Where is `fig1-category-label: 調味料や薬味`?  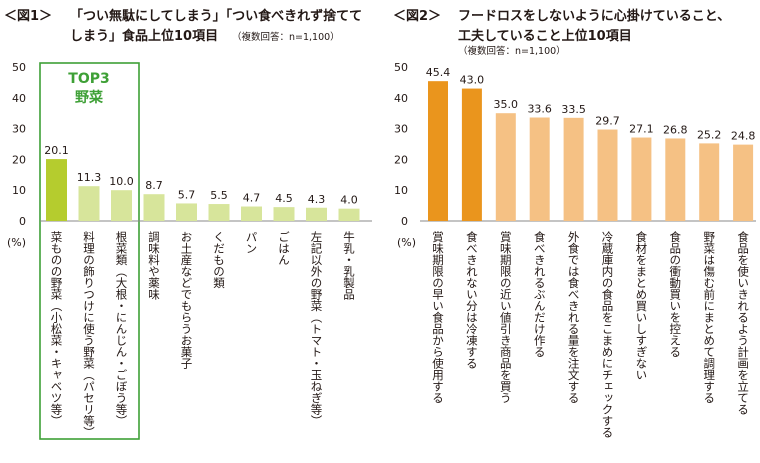
fig1-category-label: 調味料や薬味 is located at coordinates (154, 265).